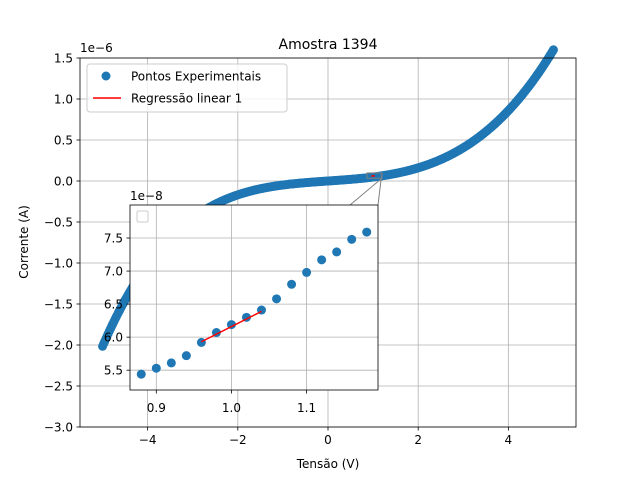 This screenshot has height=480, width=640. I want to click on inset-regression-line, so click(231, 326).